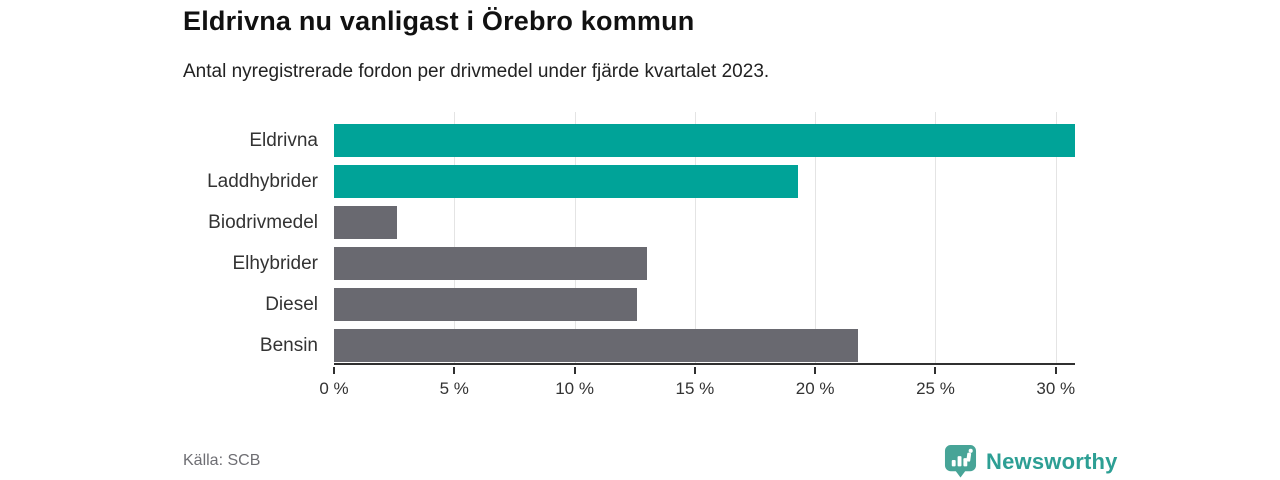 The width and height of the screenshot is (1280, 480). Describe the element at coordinates (596, 345) in the screenshot. I see `bar-bensin` at that location.